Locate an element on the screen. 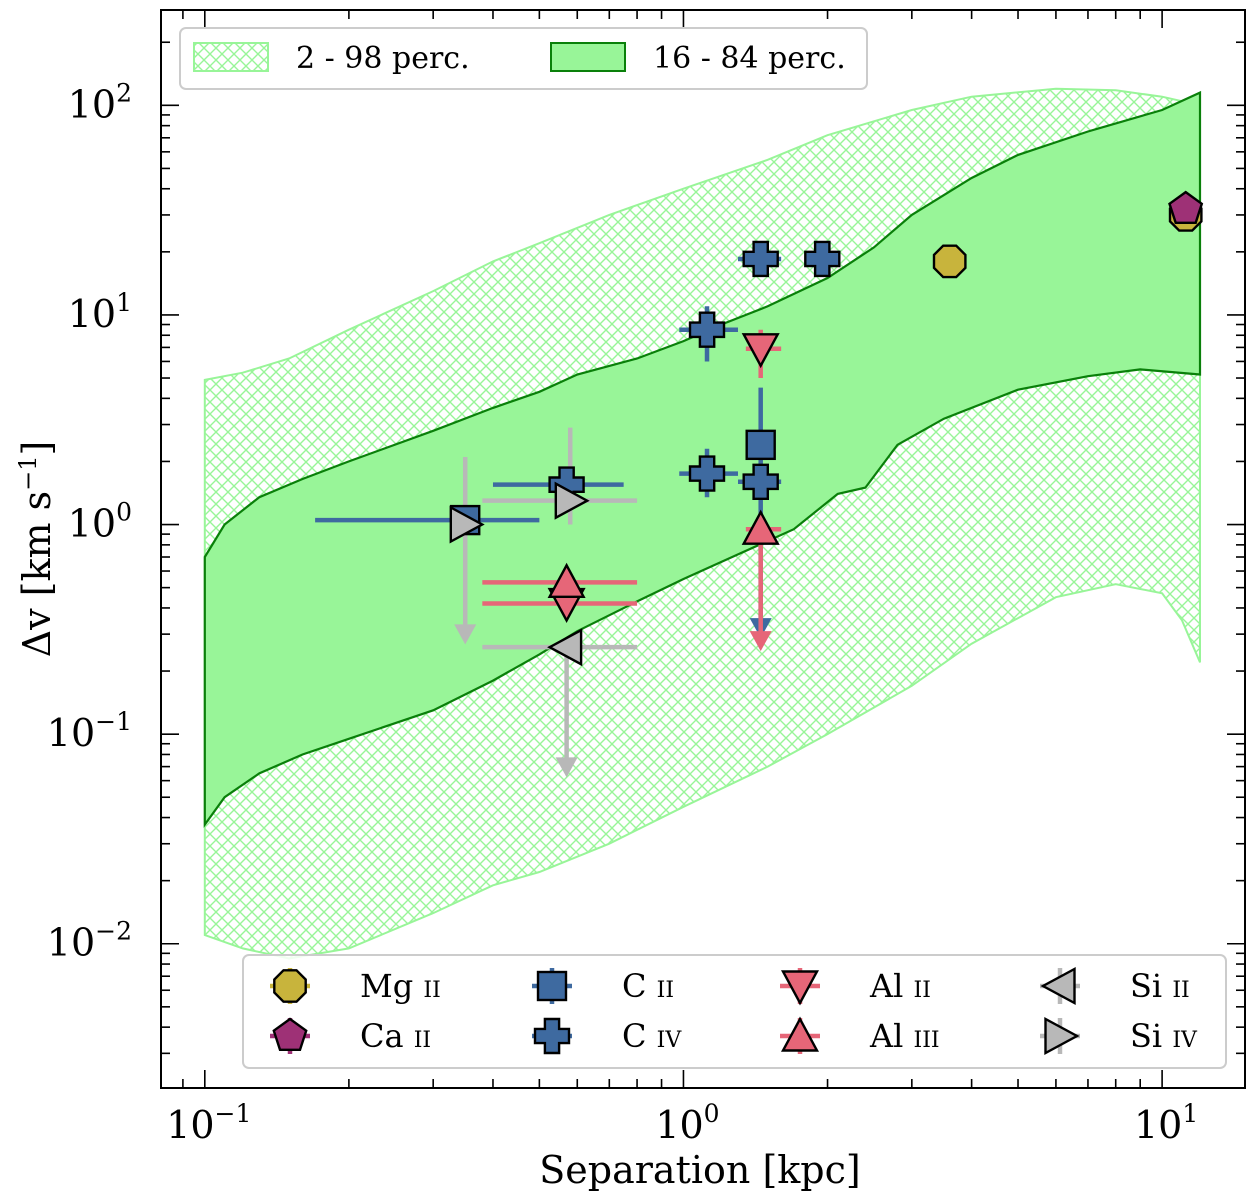 The image size is (1255, 1202). legend-marker-c-ii is located at coordinates (552, 986).